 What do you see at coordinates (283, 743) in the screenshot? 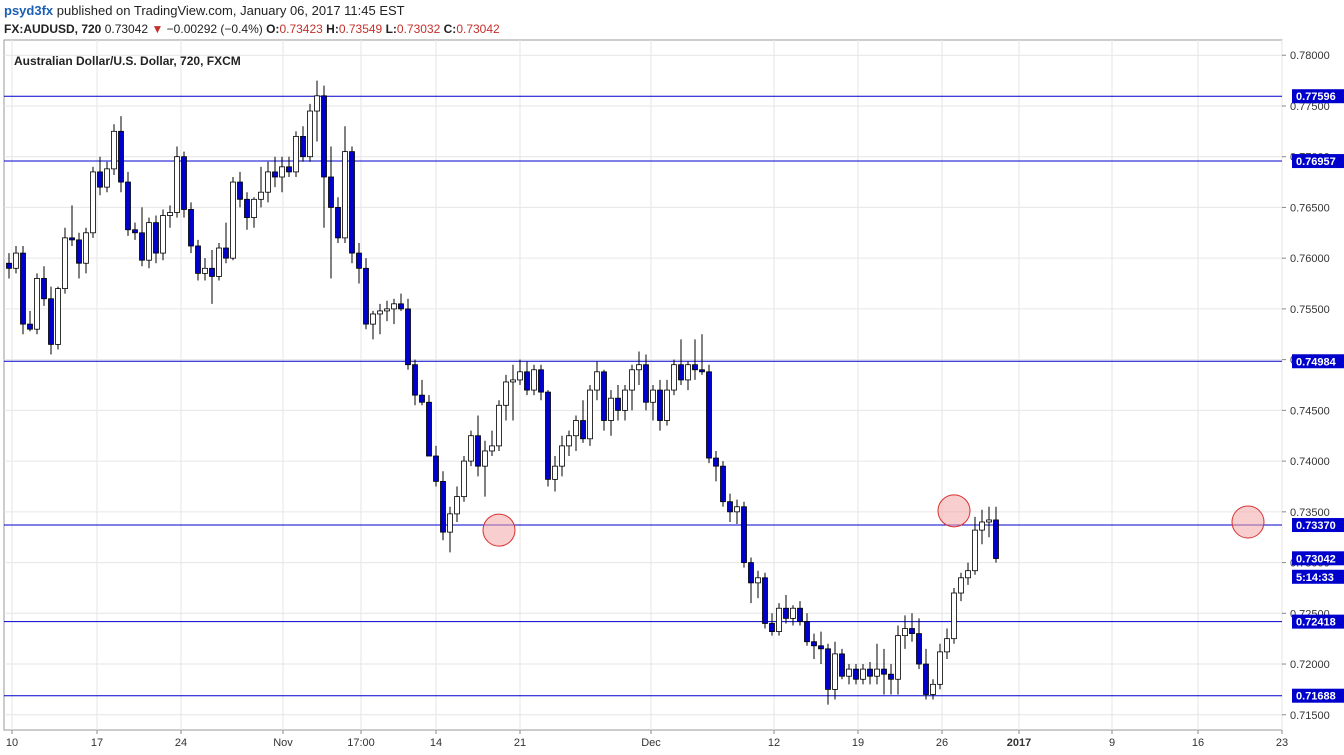
I see `x-tick-label: Nov` at bounding box center [283, 743].